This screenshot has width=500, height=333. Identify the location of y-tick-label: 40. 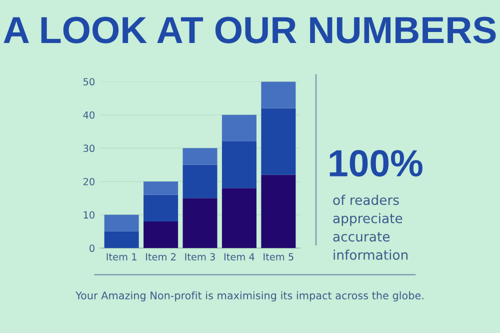
(88, 115).